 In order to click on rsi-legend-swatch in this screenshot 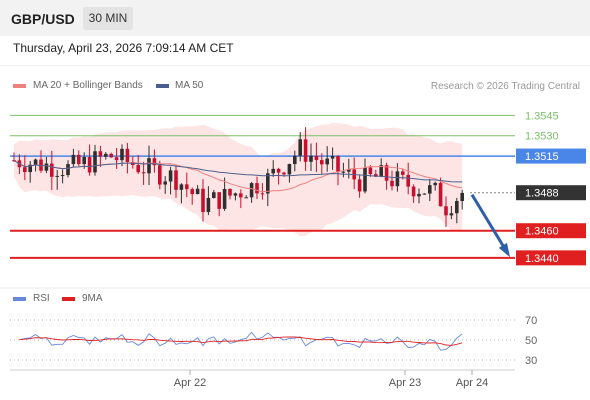, I will do `click(19, 299)`.